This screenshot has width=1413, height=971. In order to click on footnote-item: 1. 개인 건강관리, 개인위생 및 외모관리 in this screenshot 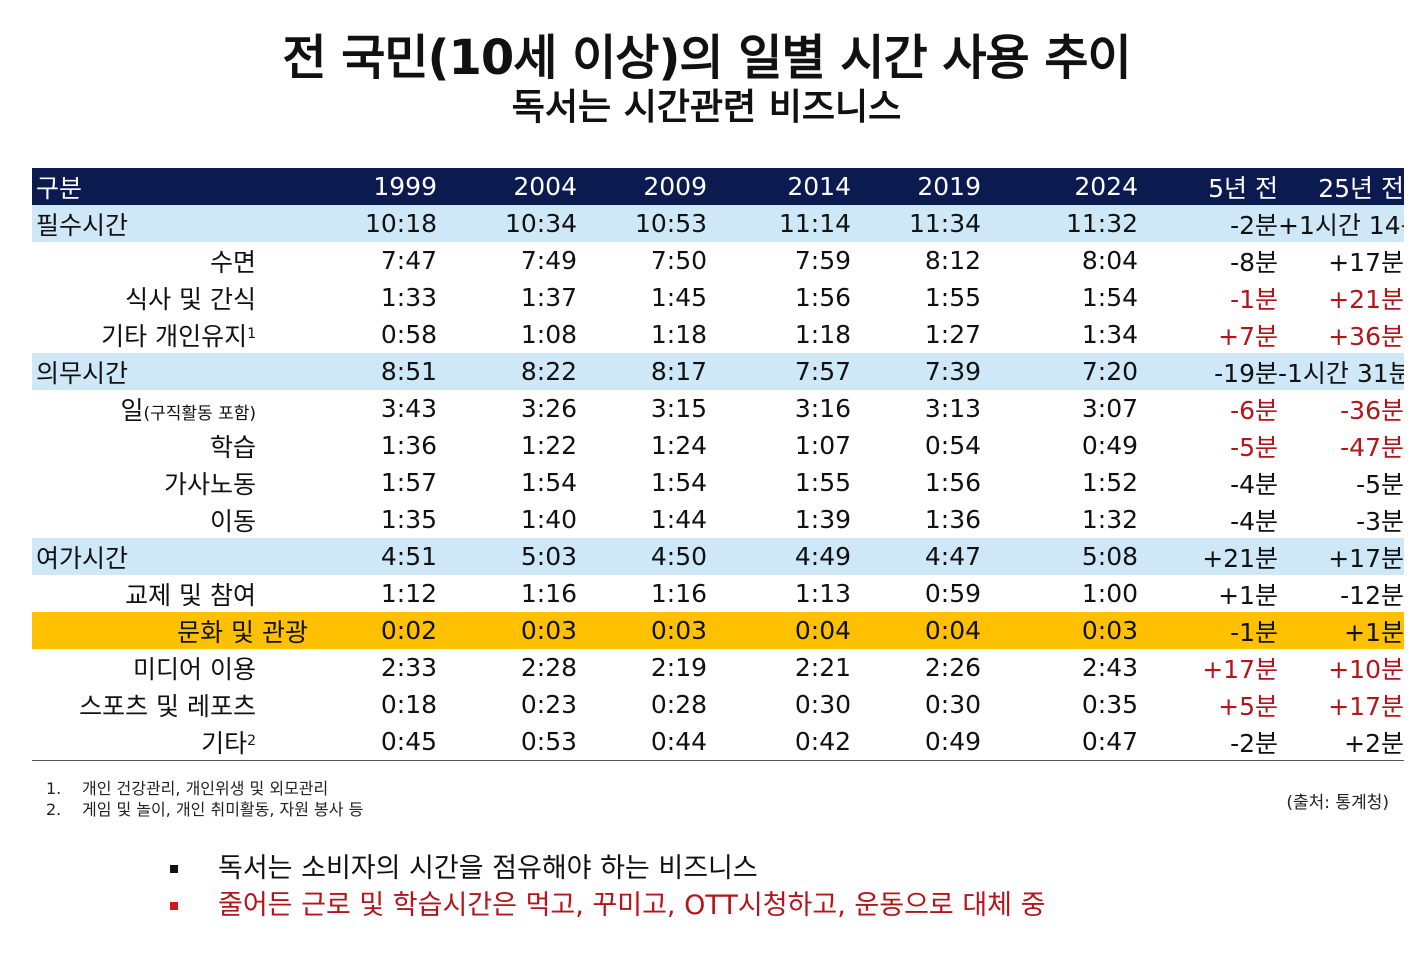, I will do `click(204, 788)`.